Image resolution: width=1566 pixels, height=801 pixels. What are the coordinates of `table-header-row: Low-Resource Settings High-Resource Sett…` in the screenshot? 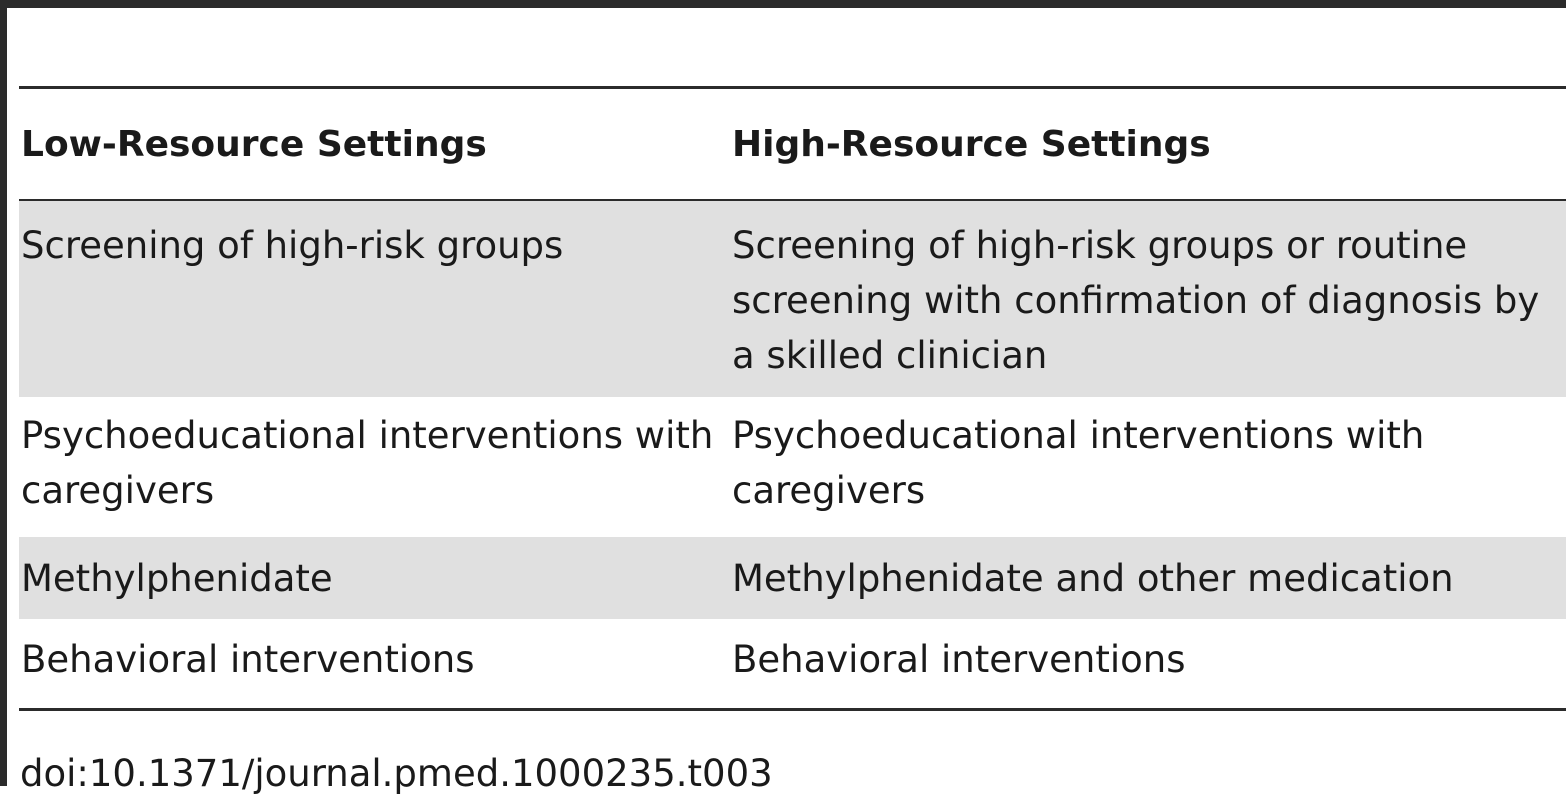 It's located at (792, 144).